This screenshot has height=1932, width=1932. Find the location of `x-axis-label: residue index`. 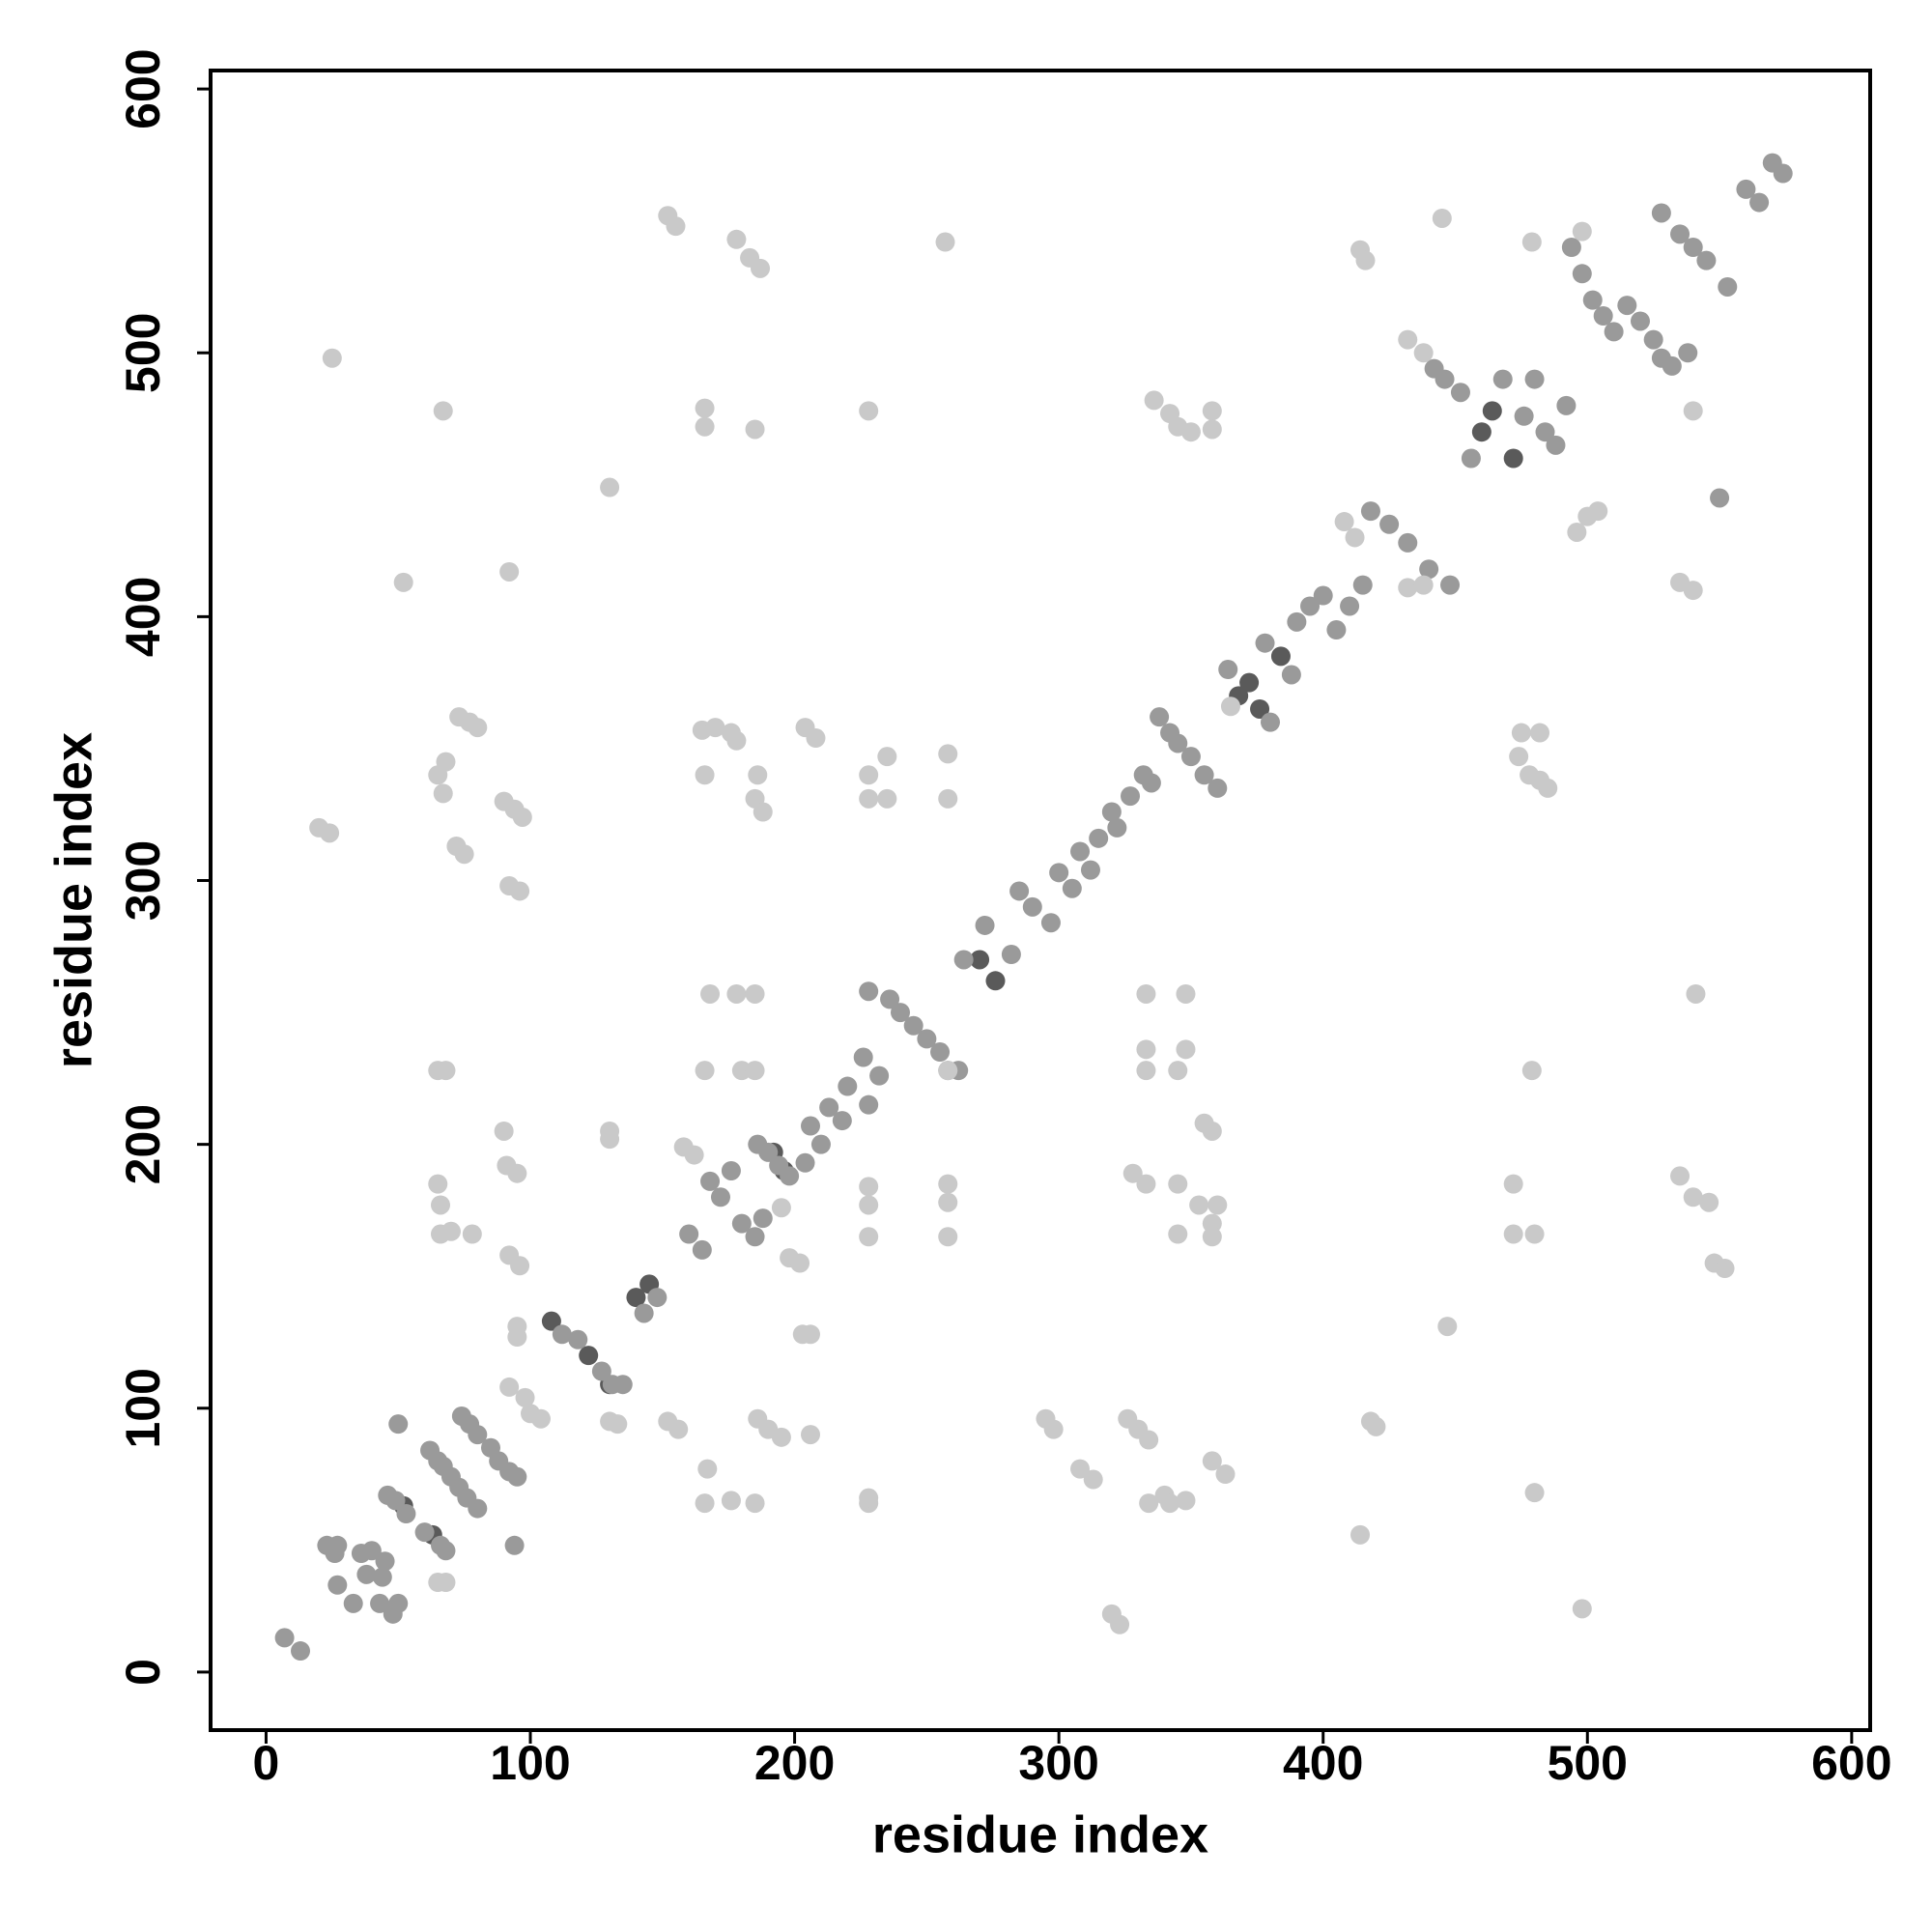

x-axis-label: residue index is located at coordinates (1040, 1834).